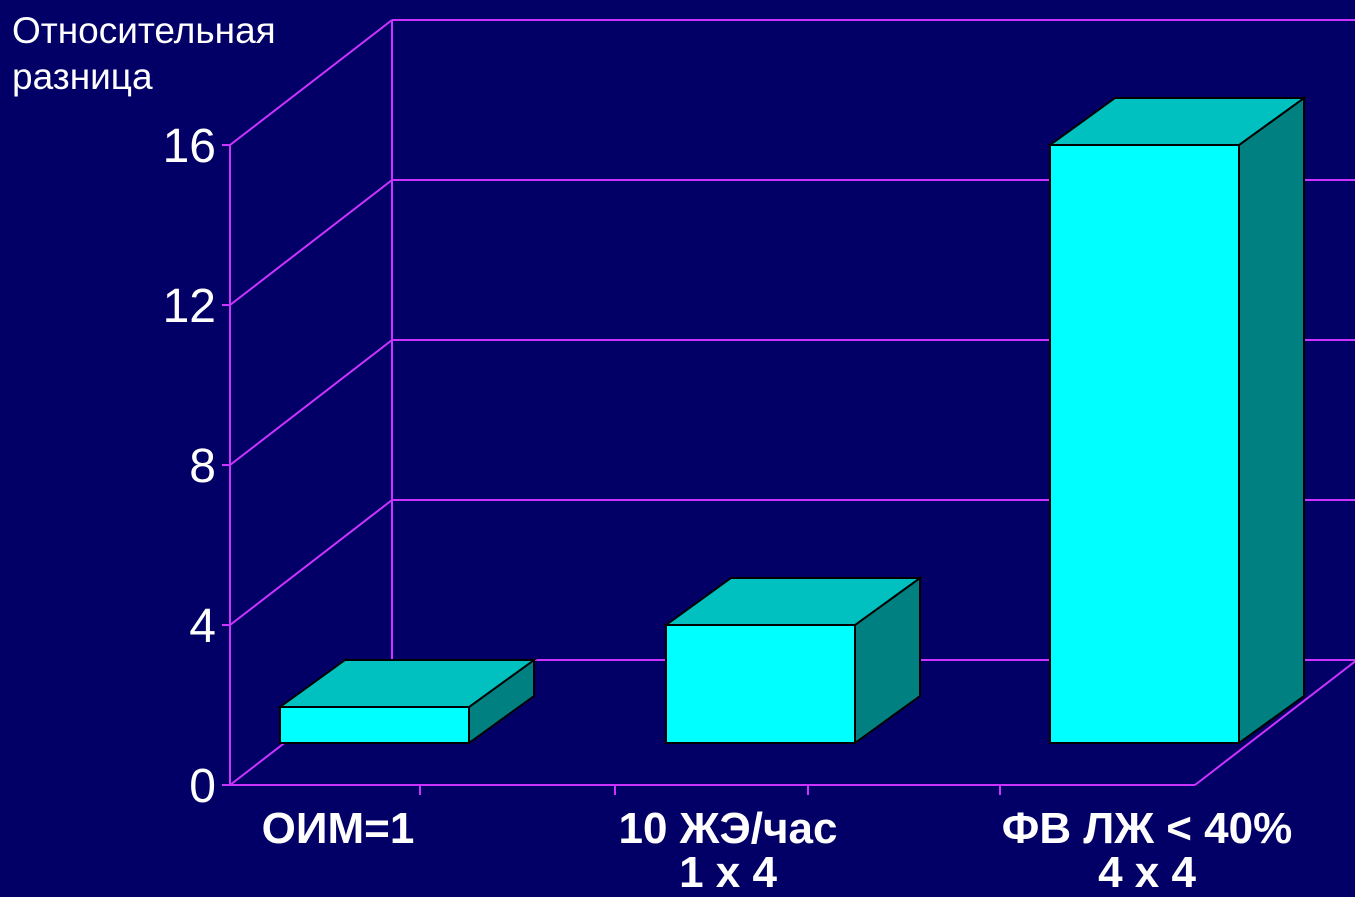 The height and width of the screenshot is (897, 1355). Describe the element at coordinates (202, 786) in the screenshot. I see `y-tick-label-0: 0` at that location.